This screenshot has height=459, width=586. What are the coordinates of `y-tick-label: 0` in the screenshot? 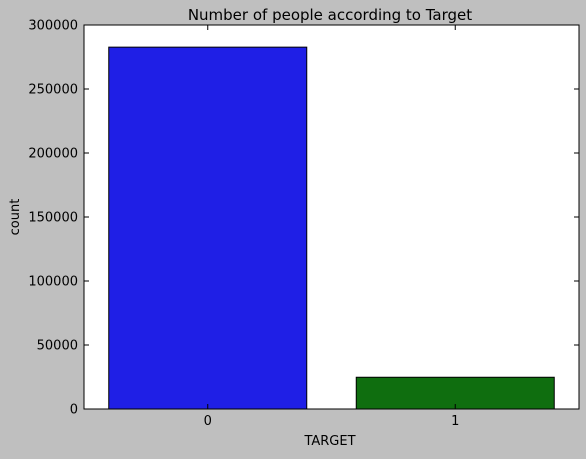 It's located at (74, 410).